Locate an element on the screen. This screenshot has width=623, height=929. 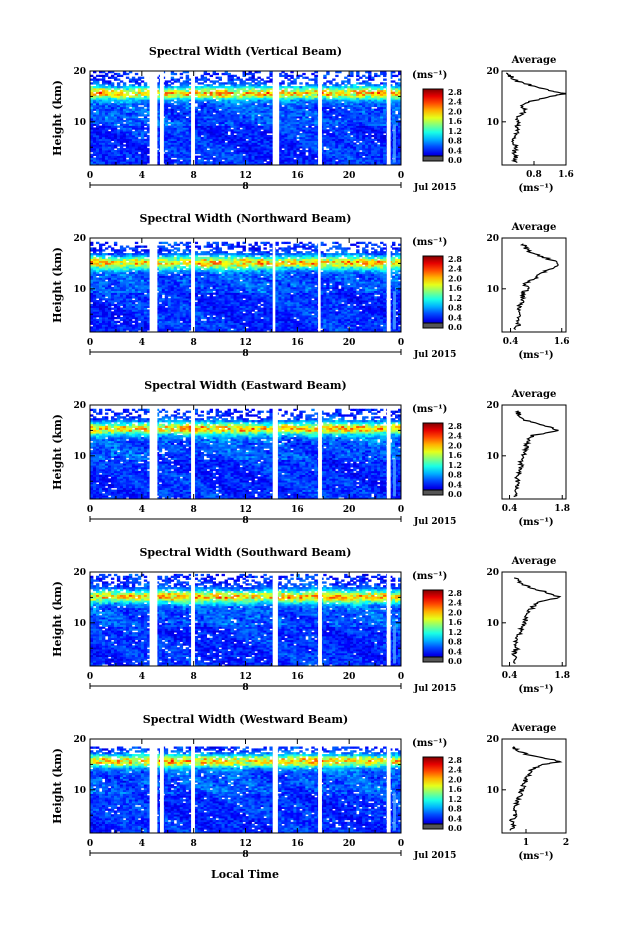
colorbar-units: (ms⁻¹) is located at coordinates (429, 75).